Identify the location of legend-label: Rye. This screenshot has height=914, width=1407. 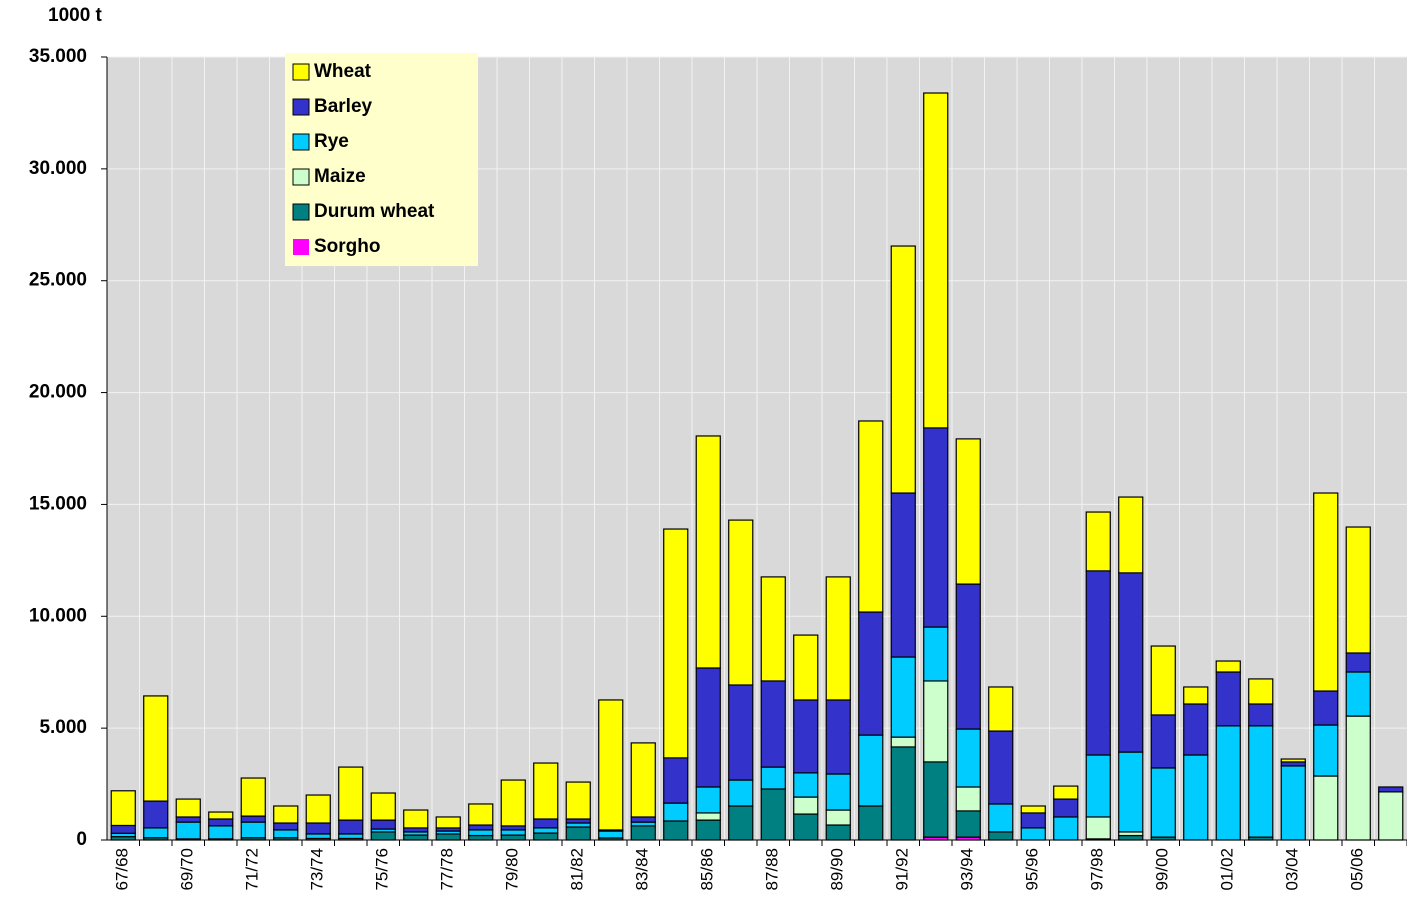
(331, 141).